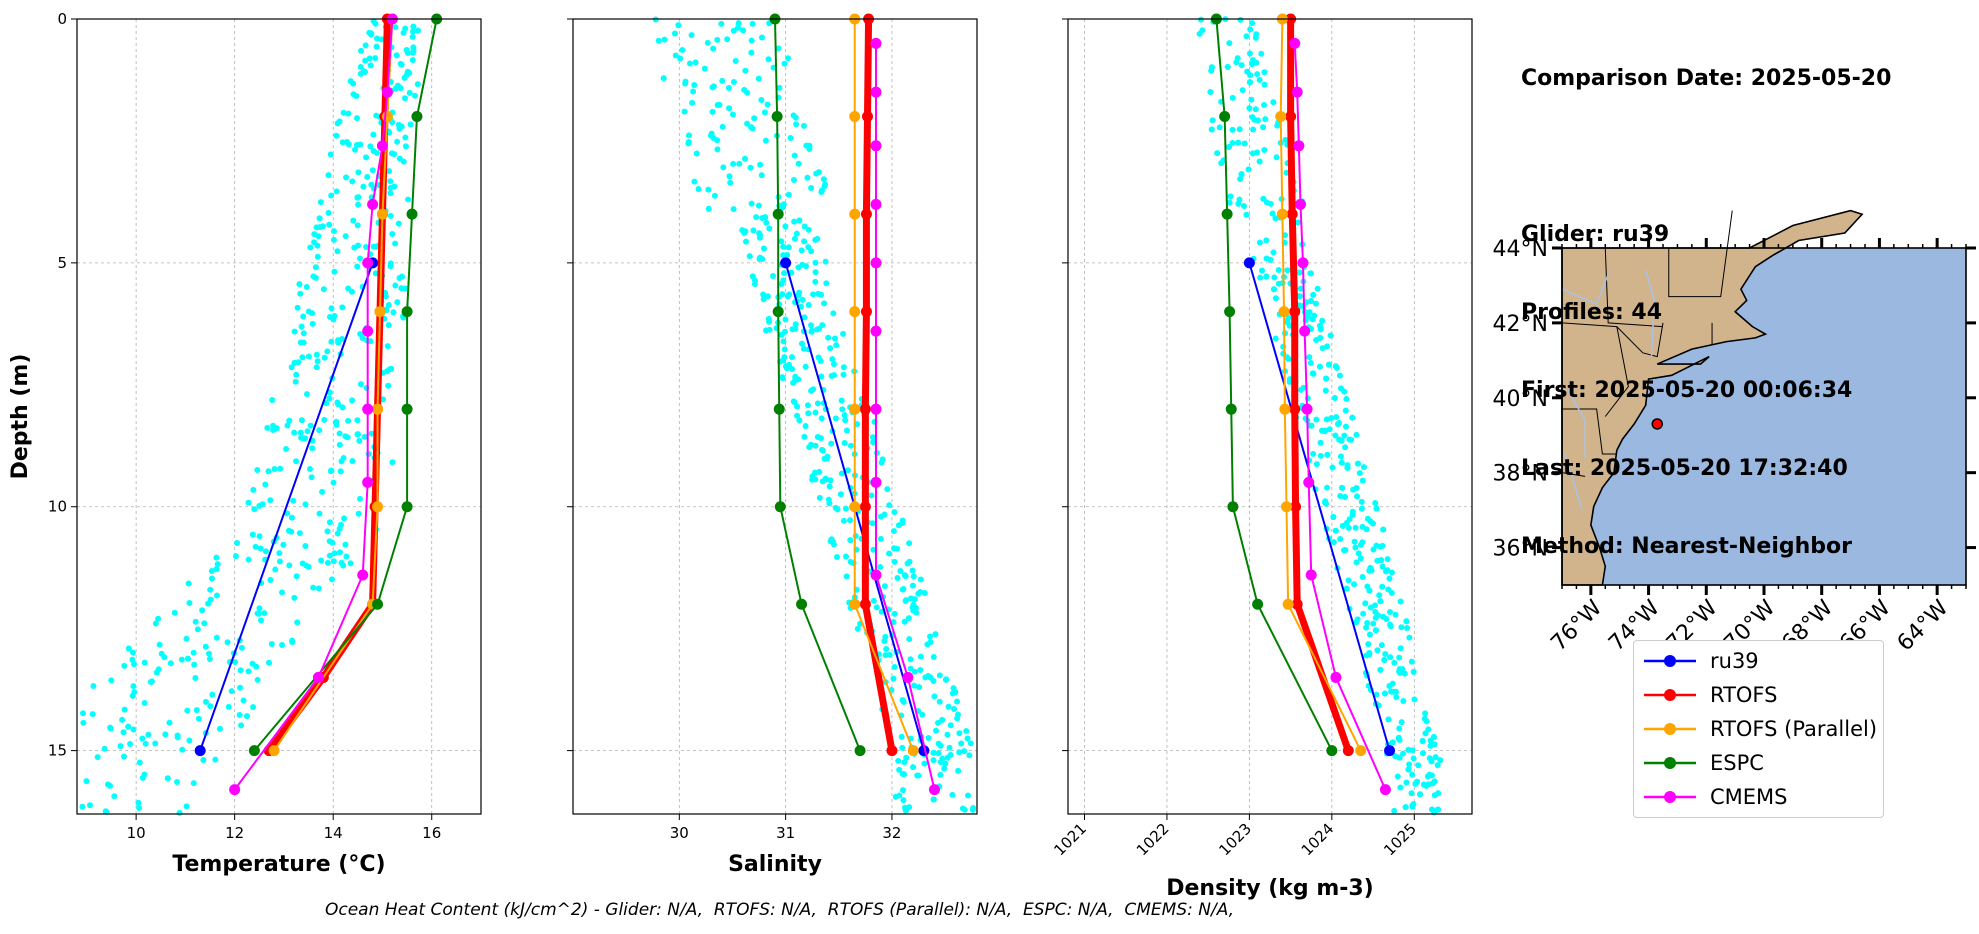 The image size is (1979, 934). Describe the element at coordinates (1734, 661) in the screenshot. I see `legend-label: ru39` at that location.